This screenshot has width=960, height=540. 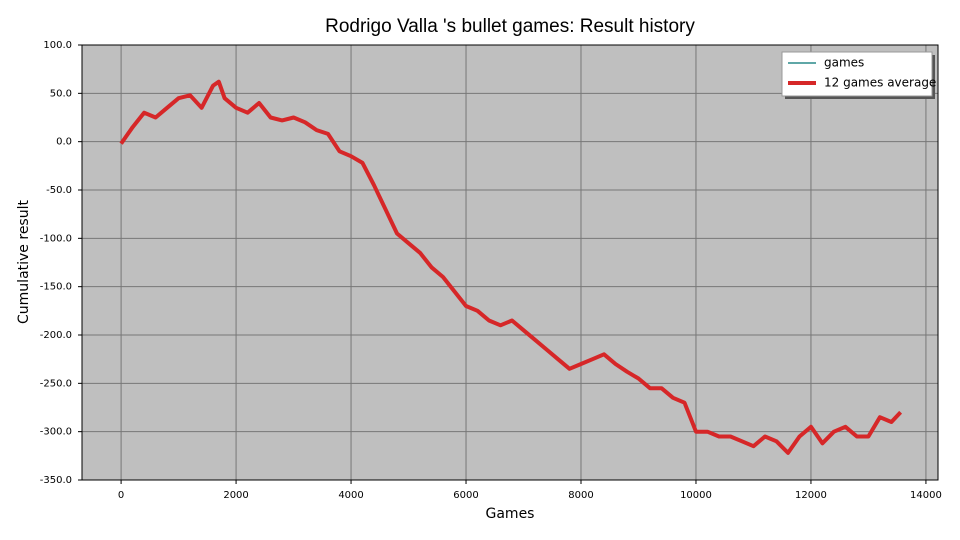 I want to click on x-tick-label: 12000, so click(x=811, y=495).